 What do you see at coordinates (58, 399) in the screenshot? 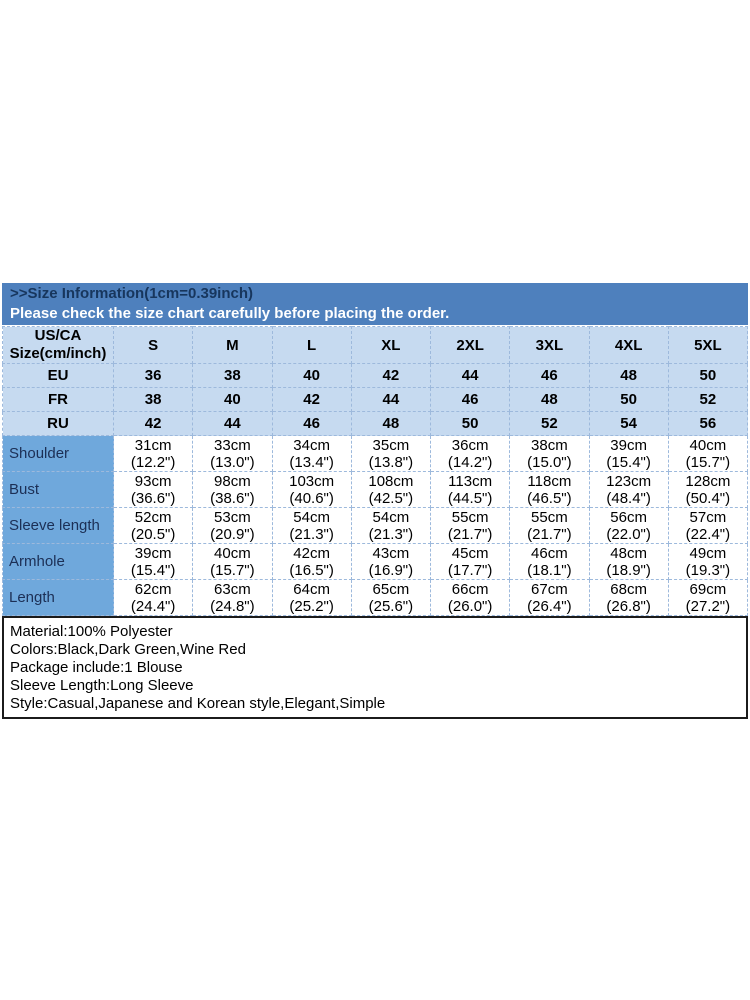
I see `region-label-fr: FR` at bounding box center [58, 399].